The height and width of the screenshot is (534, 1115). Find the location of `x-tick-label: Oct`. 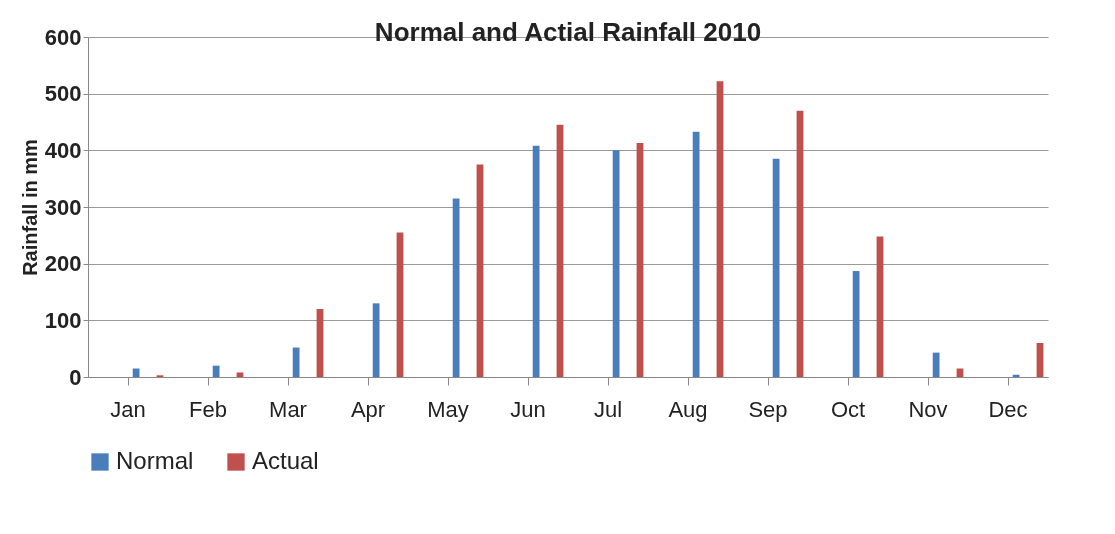

x-tick-label: Oct is located at coordinates (848, 409).